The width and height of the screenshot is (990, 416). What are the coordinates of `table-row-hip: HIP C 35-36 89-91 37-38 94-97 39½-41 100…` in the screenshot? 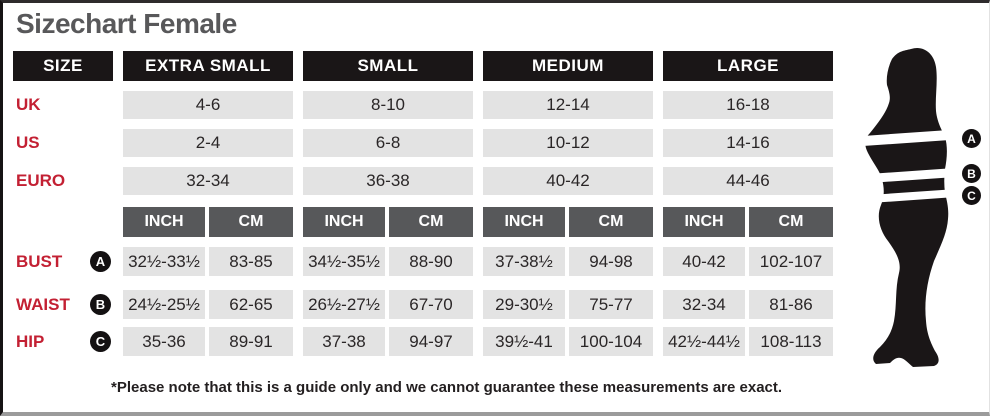 It's located at (428, 341).